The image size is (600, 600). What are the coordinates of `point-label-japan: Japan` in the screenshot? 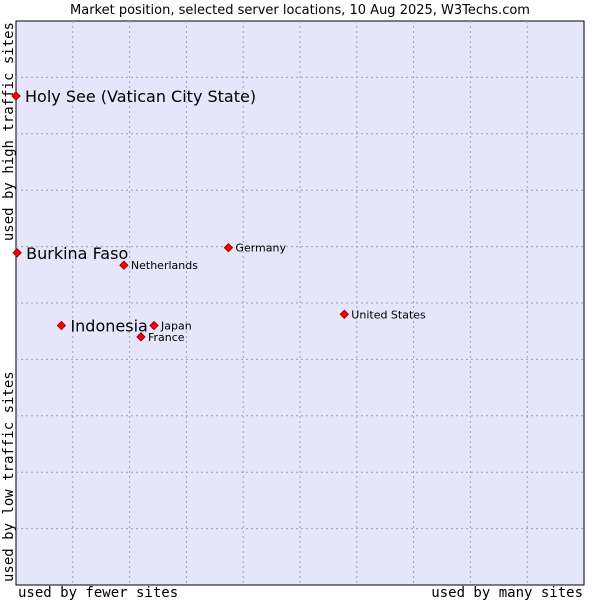 It's located at (176, 326).